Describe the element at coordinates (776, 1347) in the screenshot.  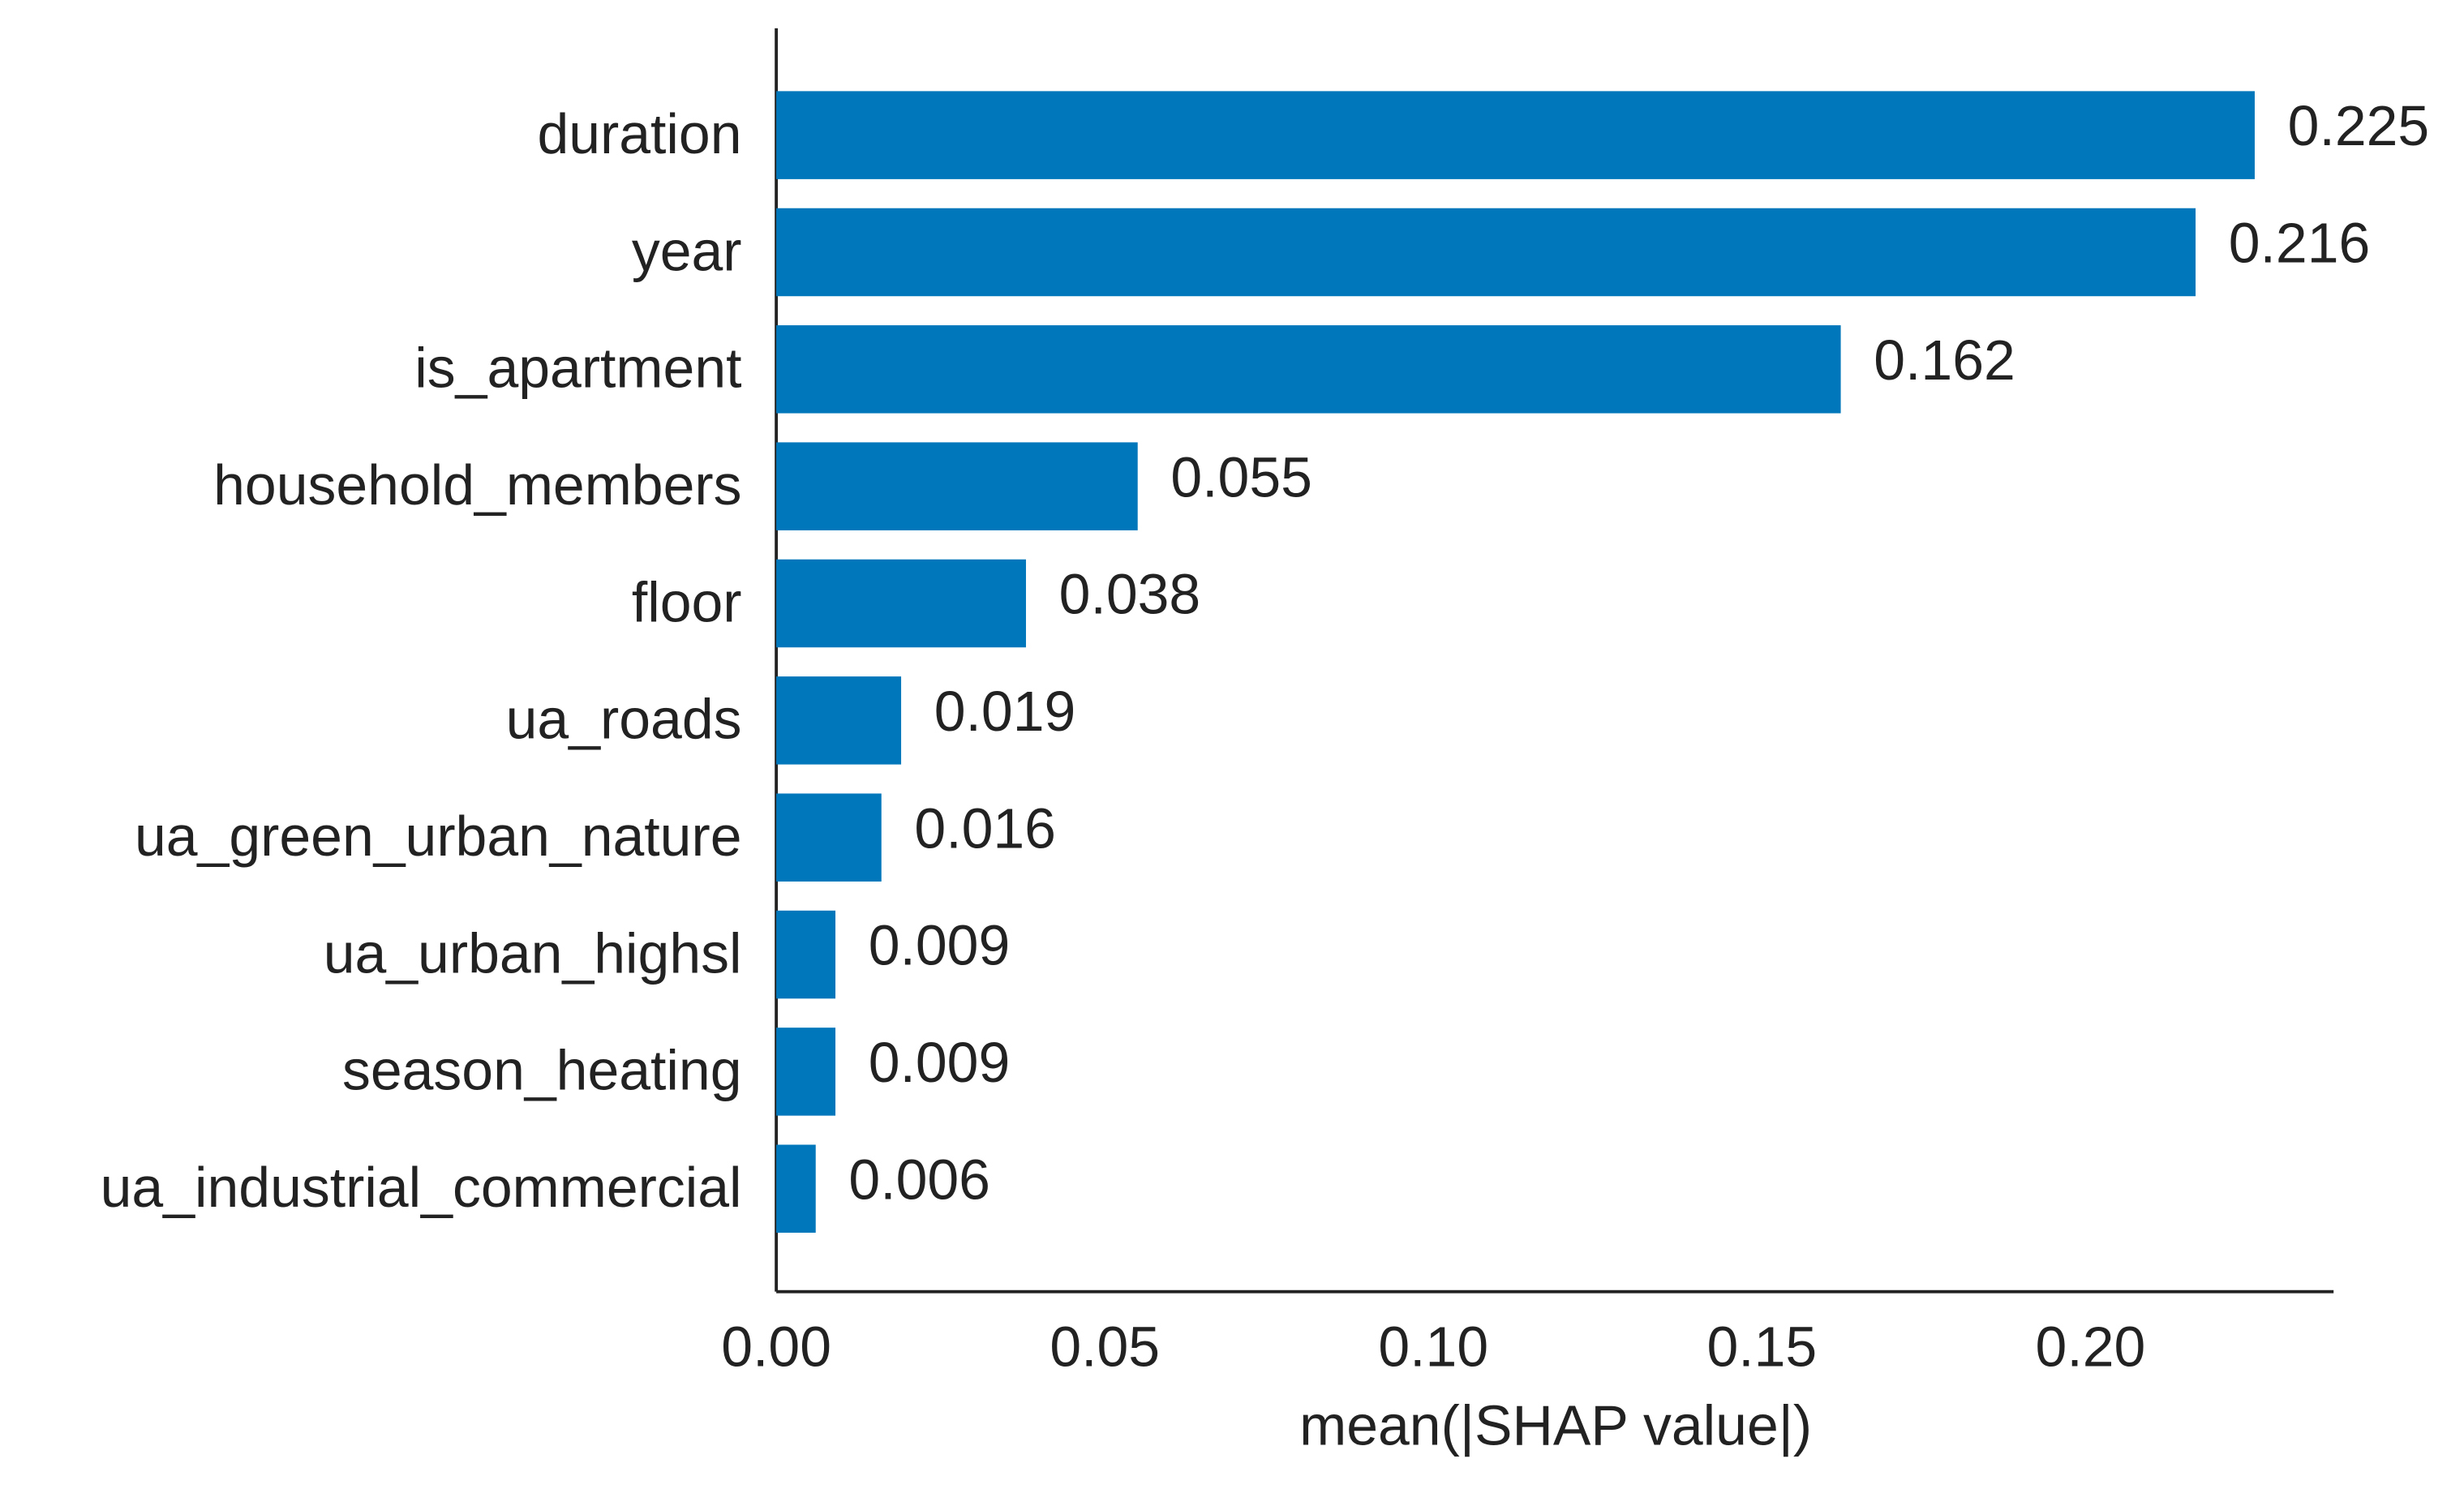
I see `x-tick-label: 0.00` at that location.